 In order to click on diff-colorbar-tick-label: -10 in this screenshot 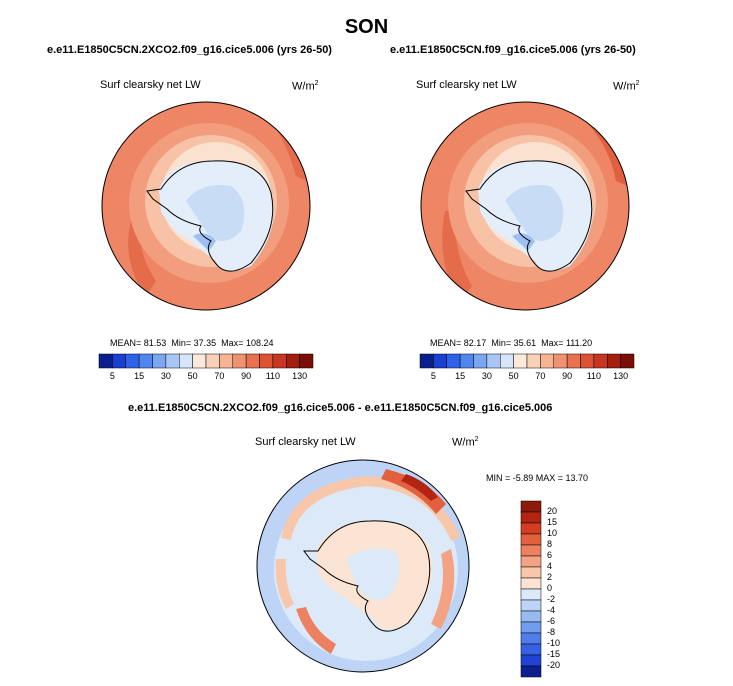, I will do `click(554, 643)`.